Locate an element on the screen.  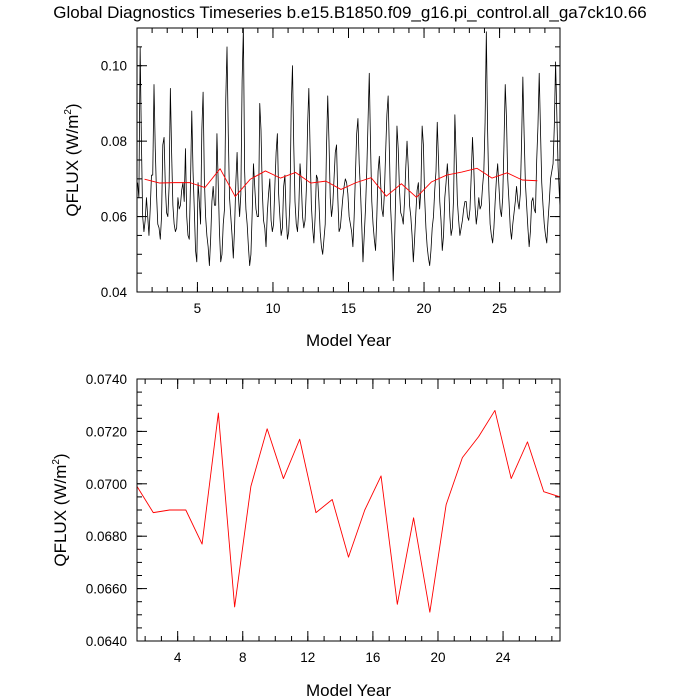
x-tick-label: 12 is located at coordinates (307, 657).